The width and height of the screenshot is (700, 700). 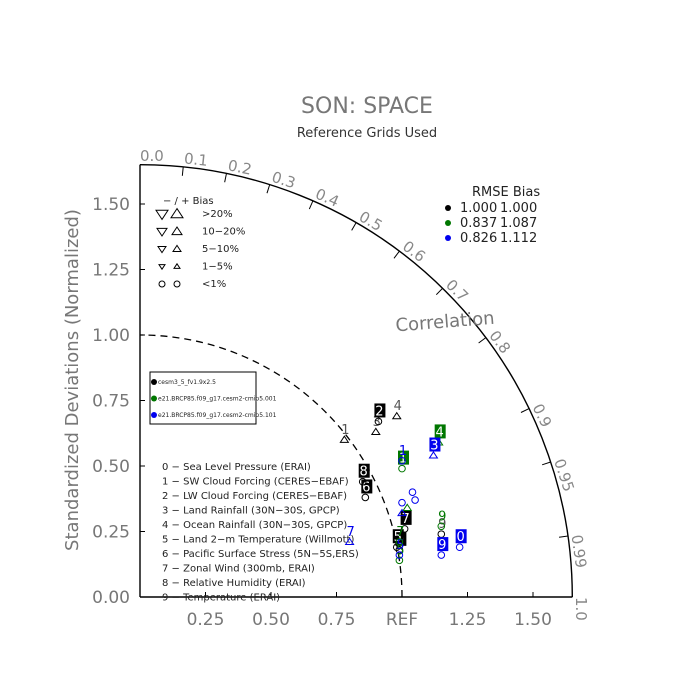 What do you see at coordinates (581, 609) in the screenshot?
I see `correlation-tick-label: 1.0` at bounding box center [581, 609].